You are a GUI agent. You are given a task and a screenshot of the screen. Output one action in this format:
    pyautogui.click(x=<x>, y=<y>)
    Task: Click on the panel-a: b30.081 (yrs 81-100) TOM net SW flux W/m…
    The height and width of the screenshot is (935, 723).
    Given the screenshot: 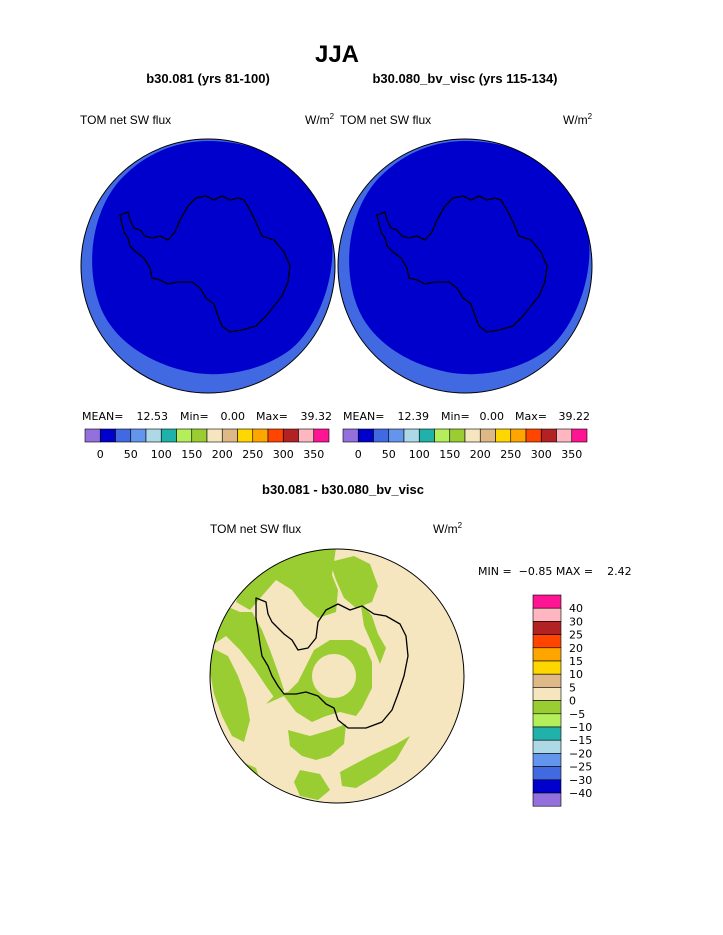 What is the action you would take?
    pyautogui.click(x=208, y=266)
    